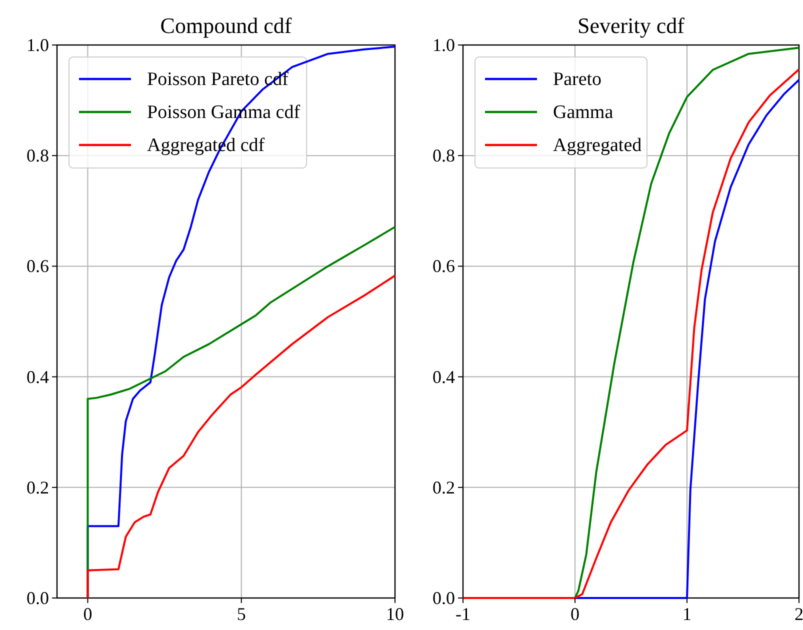 The width and height of the screenshot is (803, 630). What do you see at coordinates (226, 25) in the screenshot?
I see `chart-title: Compound cdf` at bounding box center [226, 25].